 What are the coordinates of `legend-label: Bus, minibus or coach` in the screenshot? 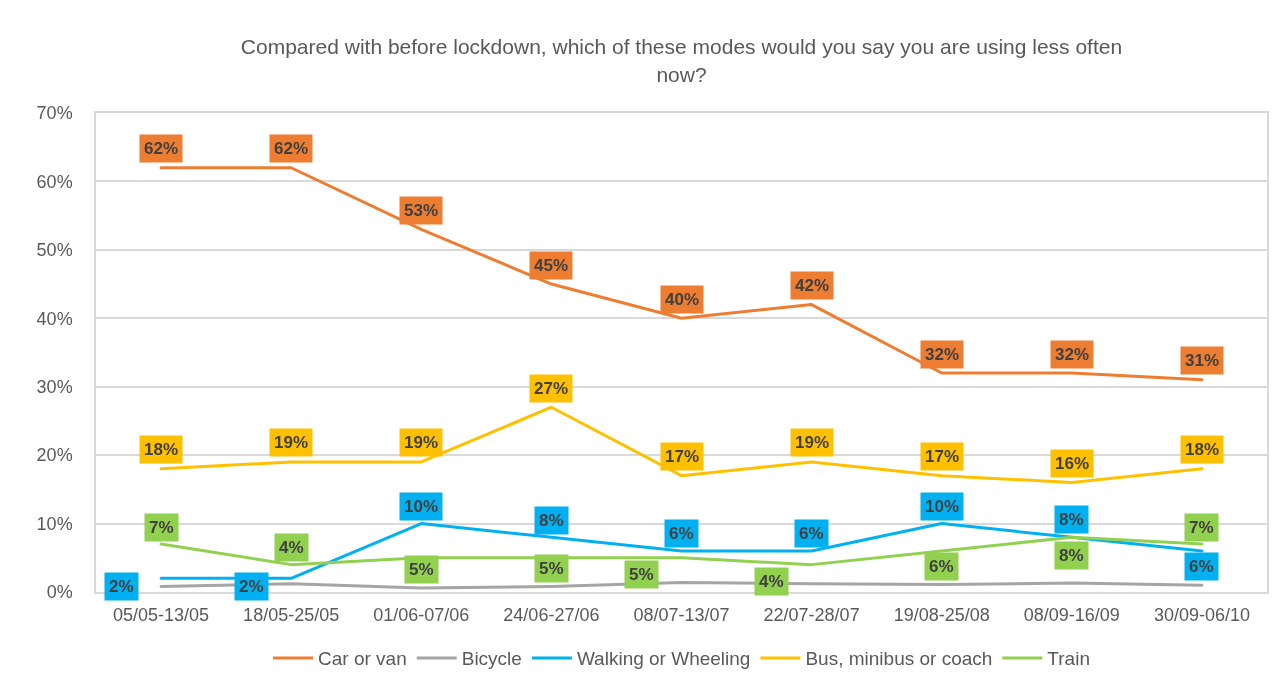 It's located at (899, 659).